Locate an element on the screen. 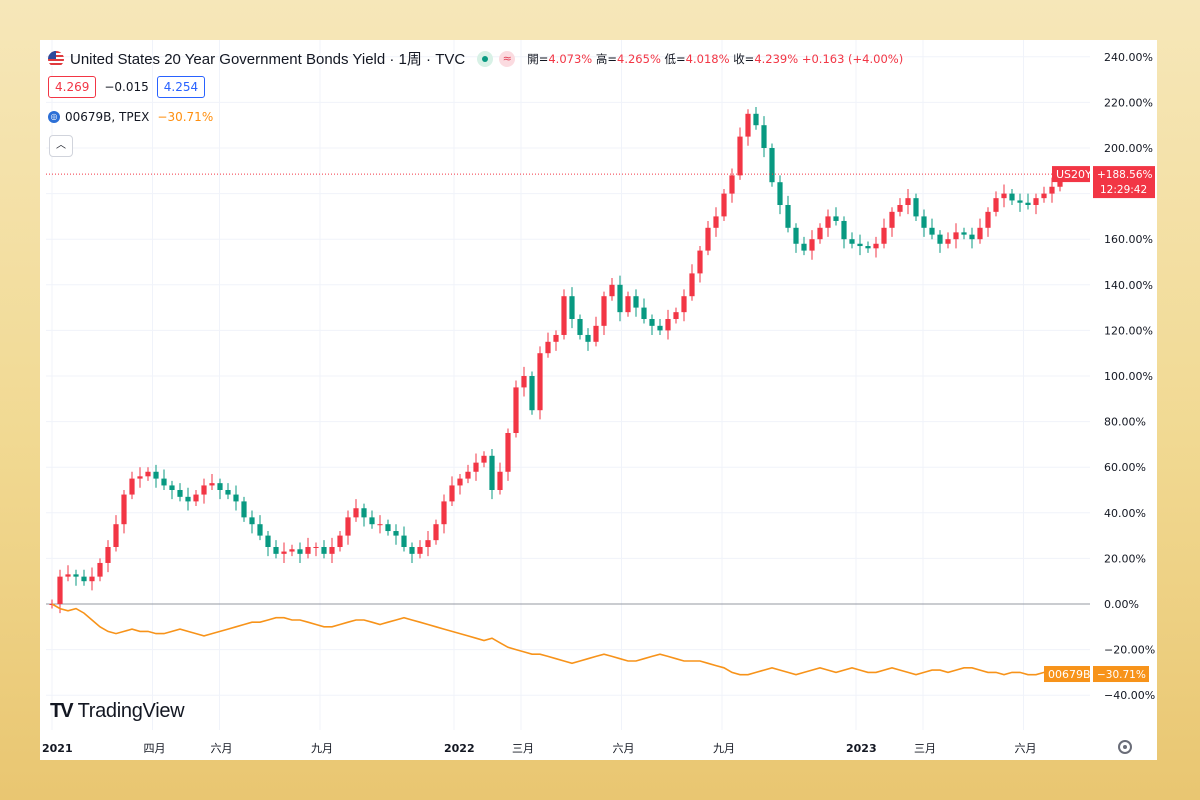 The image size is (1200, 800). y-tick-label: −40.00% is located at coordinates (1129, 695).